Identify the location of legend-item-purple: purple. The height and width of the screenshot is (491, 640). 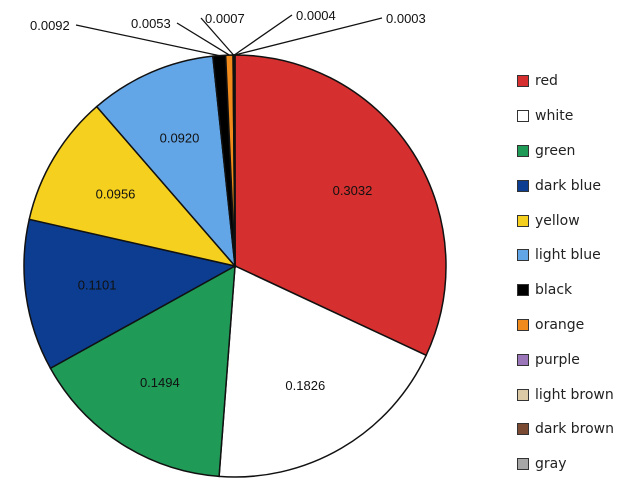
(565, 359).